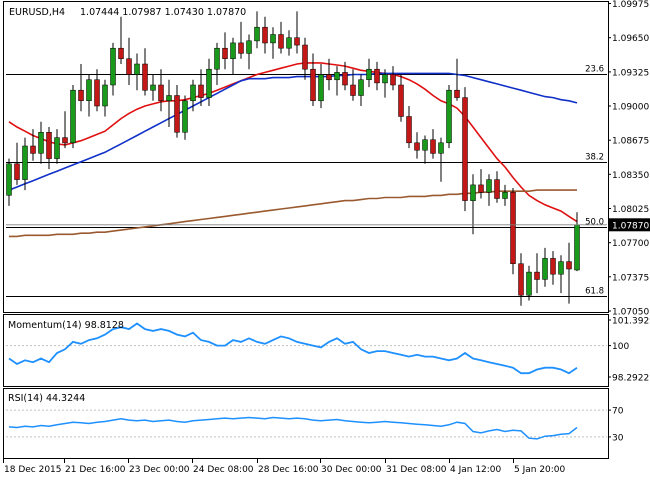  Describe the element at coordinates (630, 278) in the screenshot. I see `price-tick-label: 1.07375` at that location.